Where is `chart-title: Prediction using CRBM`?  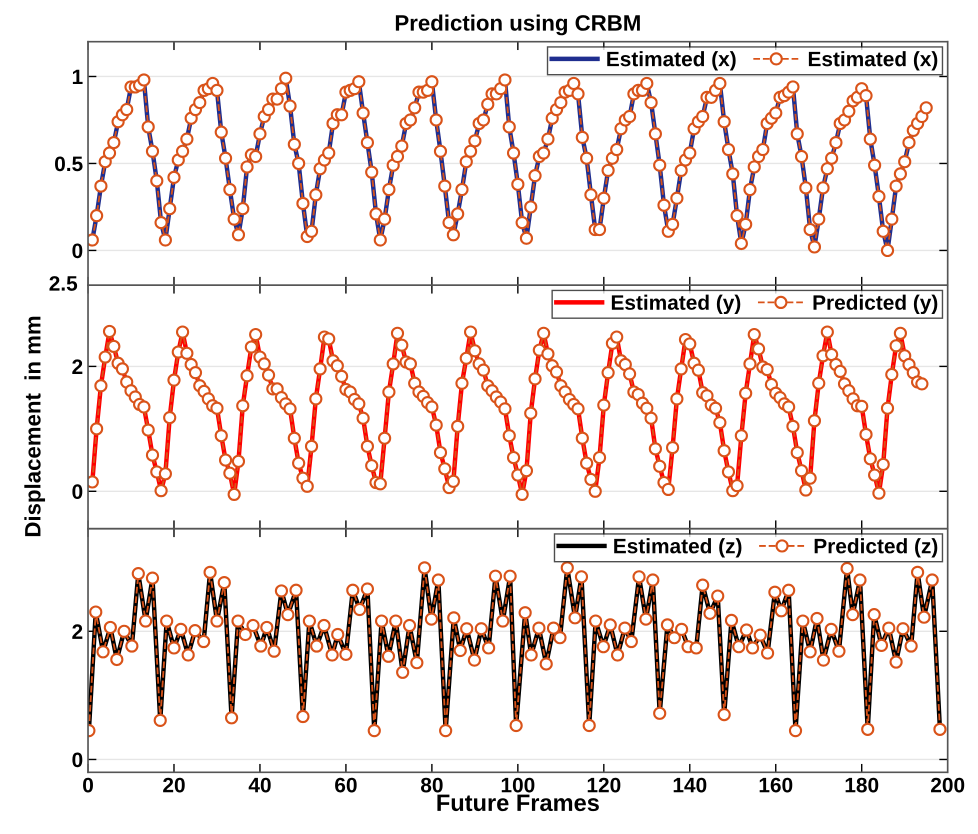 chart-title: Prediction using CRBM is located at coordinates (518, 25).